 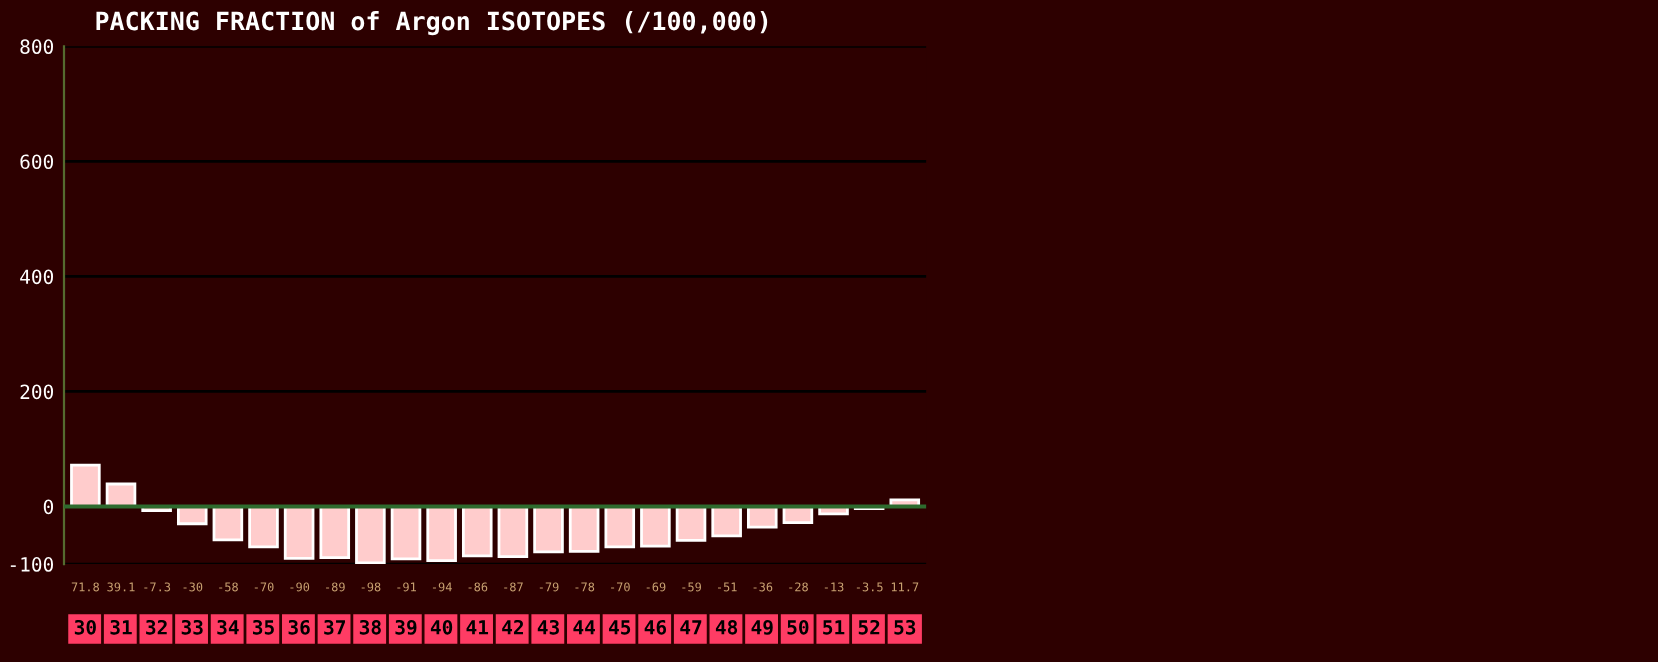 I want to click on x-tick-label: 35, so click(x=263, y=627).